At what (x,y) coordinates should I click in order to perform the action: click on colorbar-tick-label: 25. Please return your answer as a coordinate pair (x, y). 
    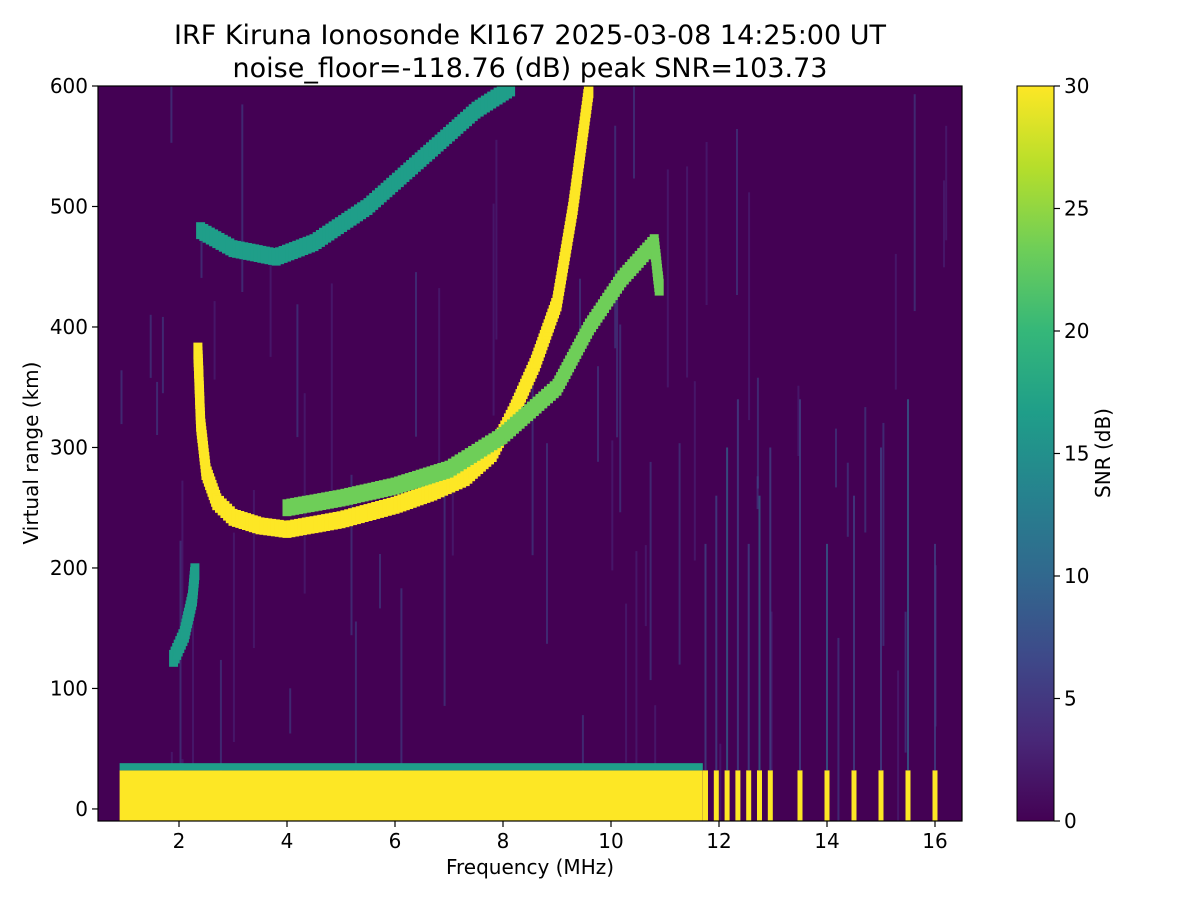
    Looking at the image, I should click on (1076, 209).